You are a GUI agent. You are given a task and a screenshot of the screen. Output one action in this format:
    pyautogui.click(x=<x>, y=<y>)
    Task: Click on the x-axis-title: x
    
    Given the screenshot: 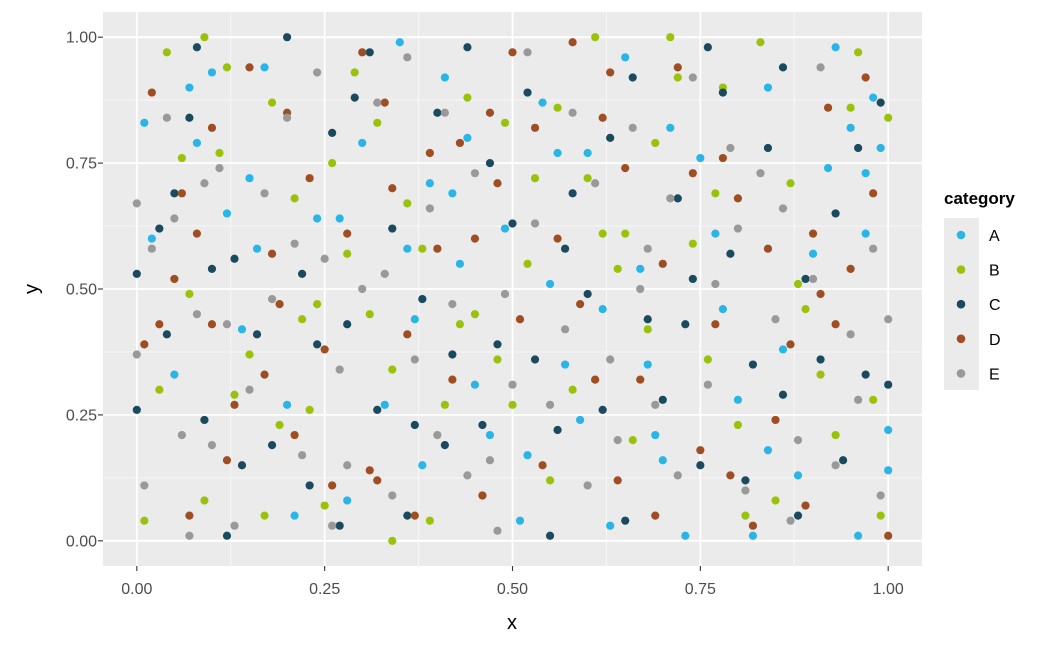 What is the action you would take?
    pyautogui.click(x=512, y=623)
    